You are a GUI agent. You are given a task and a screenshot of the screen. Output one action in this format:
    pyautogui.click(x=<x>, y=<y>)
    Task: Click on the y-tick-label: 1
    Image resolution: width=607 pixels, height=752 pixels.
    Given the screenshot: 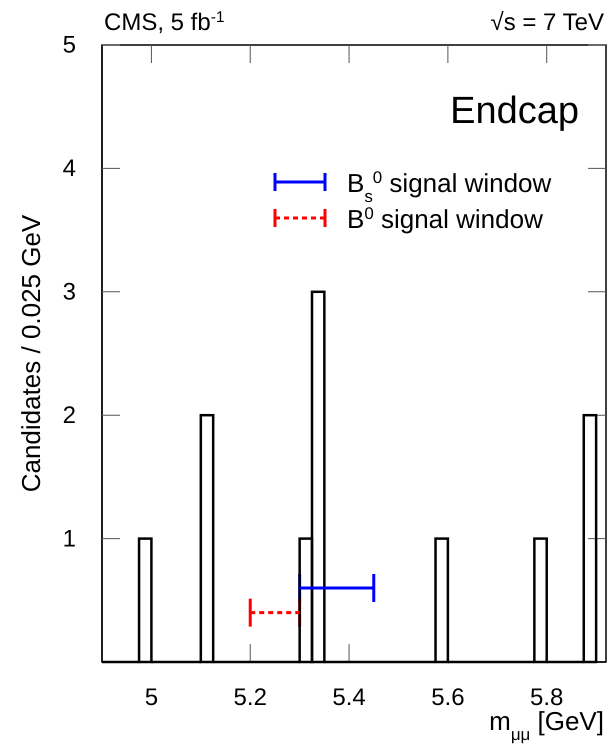 What is the action you would take?
    pyautogui.click(x=69, y=538)
    